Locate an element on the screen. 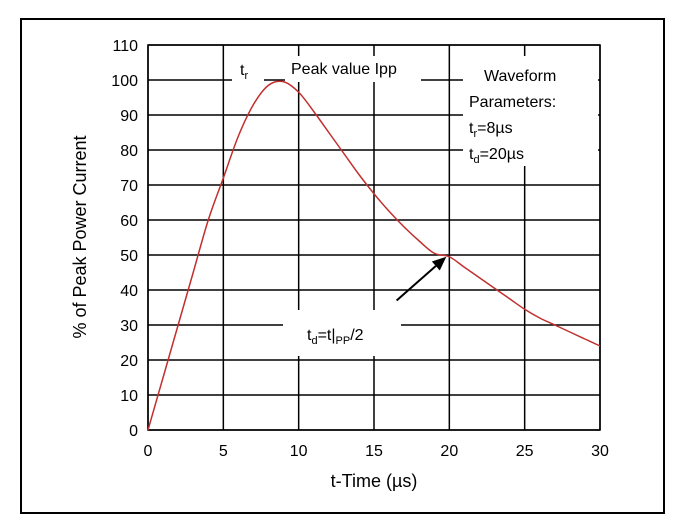  peak-label-bg is located at coordinates (353, 69).